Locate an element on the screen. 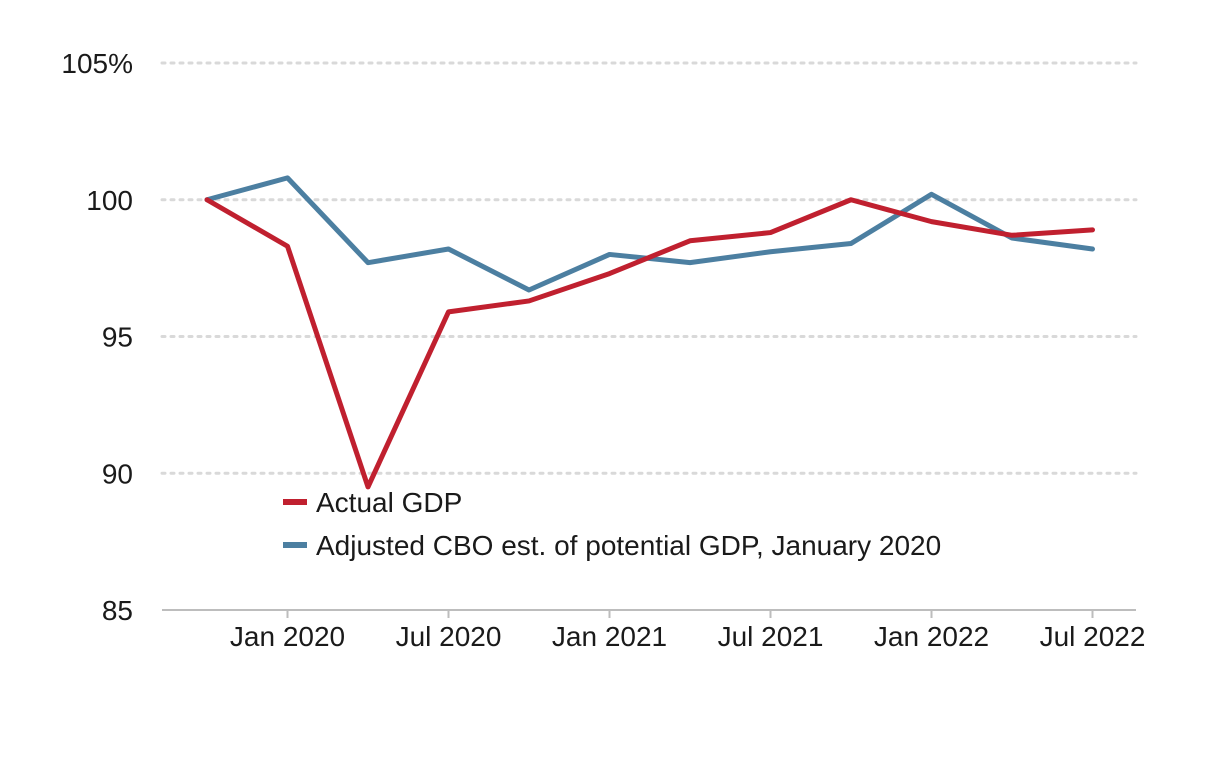  x-tick-label: Jan 2021 is located at coordinates (609, 636).